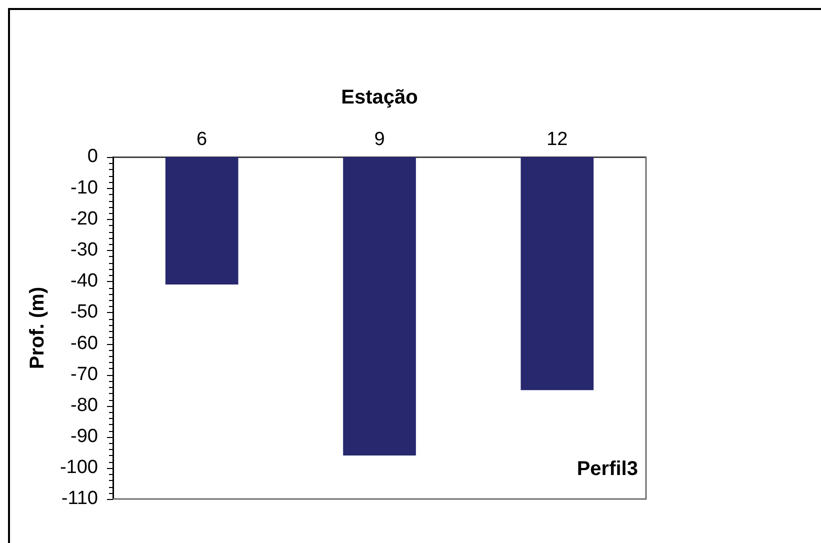 The image size is (821, 543). Describe the element at coordinates (84, 281) in the screenshot. I see `y-tick-label: -40` at that location.